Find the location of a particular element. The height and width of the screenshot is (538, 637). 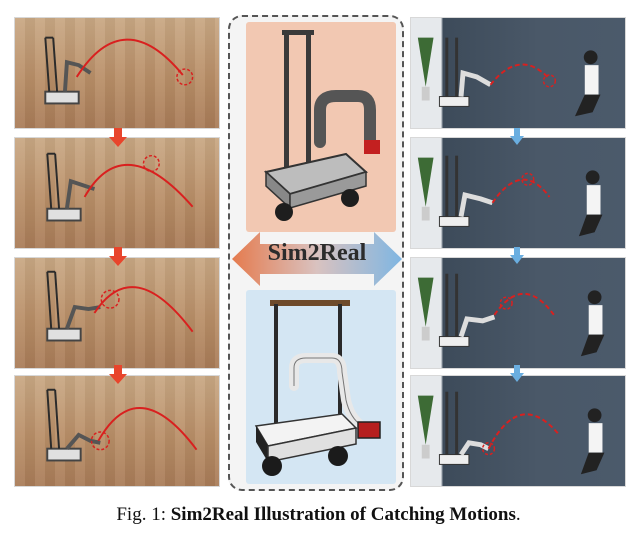

caption-suffix: . is located at coordinates (518, 514).